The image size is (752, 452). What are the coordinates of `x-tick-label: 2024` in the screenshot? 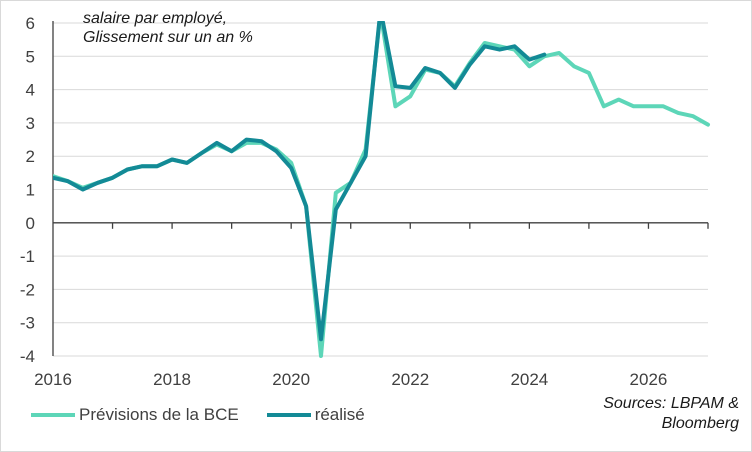 It's located at (529, 379).